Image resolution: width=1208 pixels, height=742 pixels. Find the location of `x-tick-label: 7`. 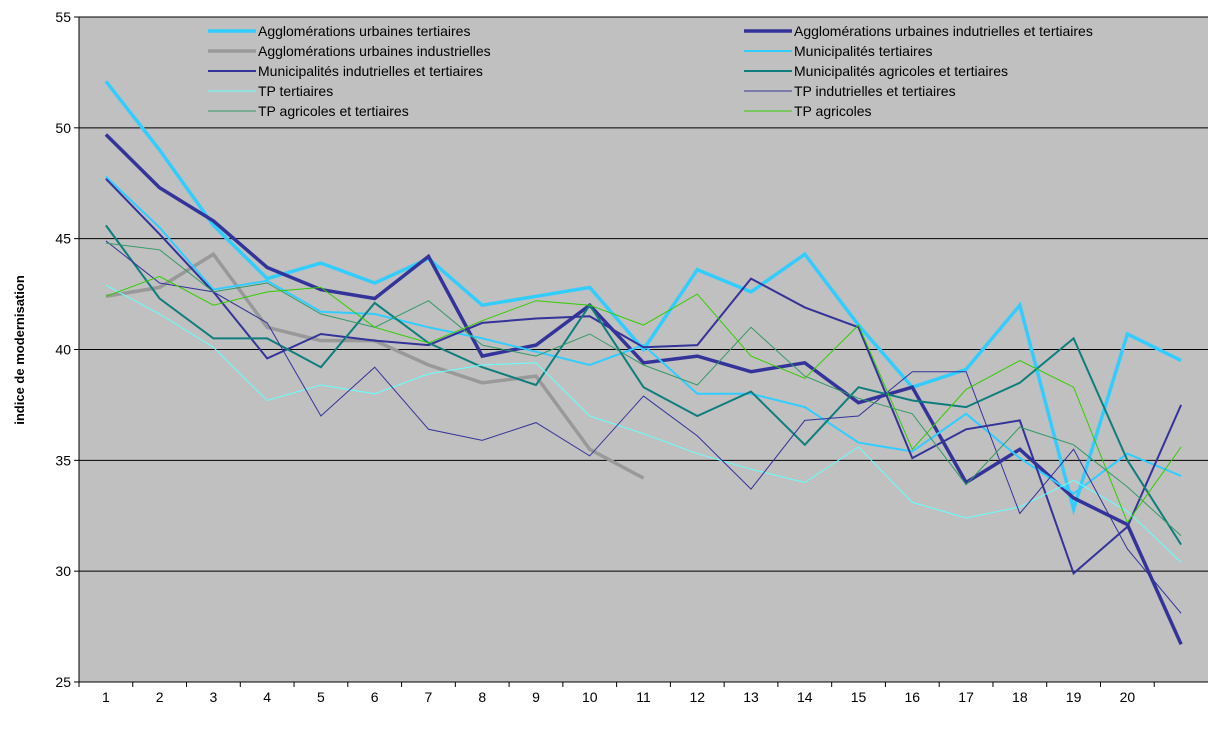

x-tick-label: 7 is located at coordinates (429, 697).